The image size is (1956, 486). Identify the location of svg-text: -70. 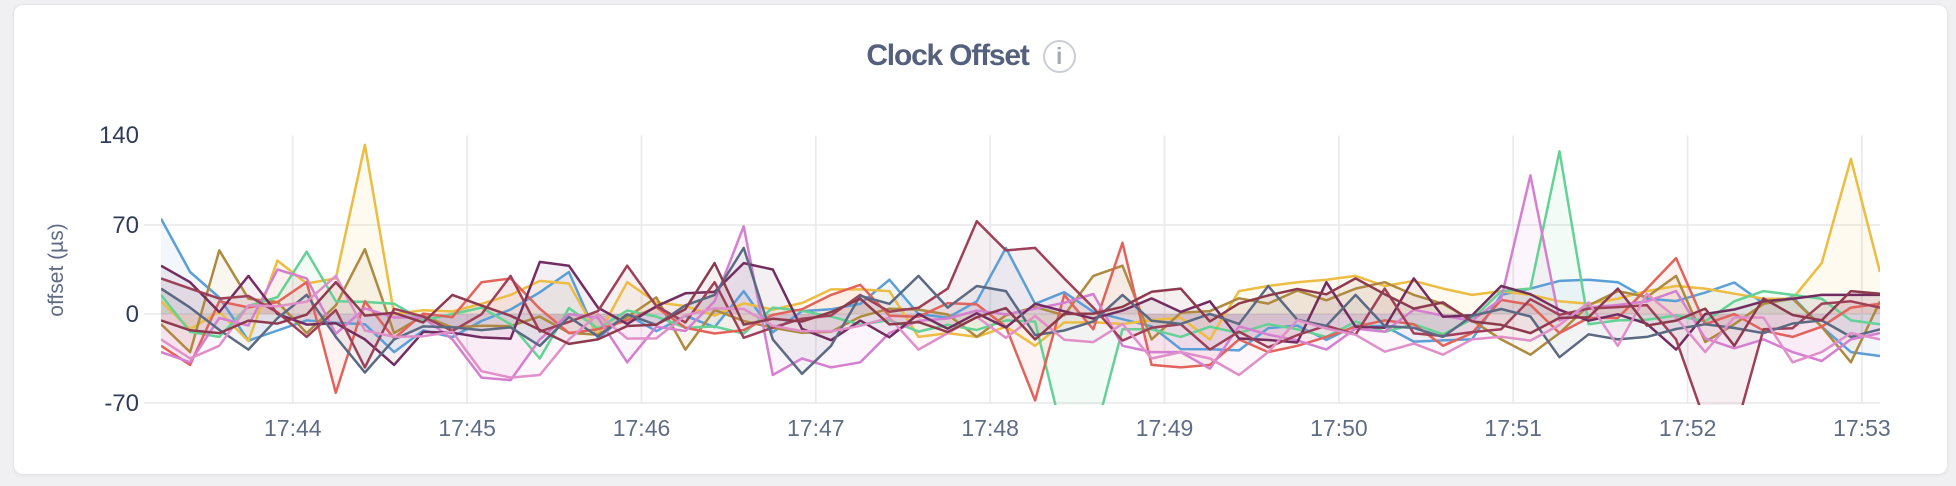
(121, 403).